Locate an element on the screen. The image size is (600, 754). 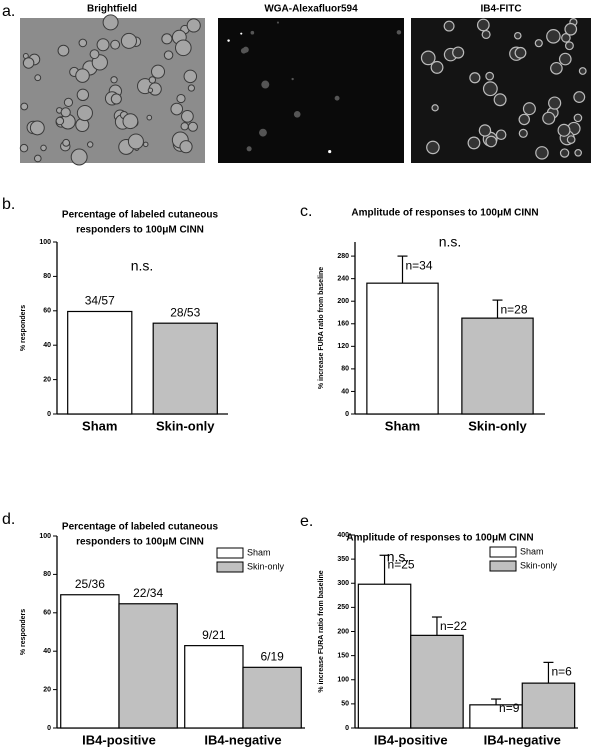
panel-label: c. is located at coordinates (306, 211).